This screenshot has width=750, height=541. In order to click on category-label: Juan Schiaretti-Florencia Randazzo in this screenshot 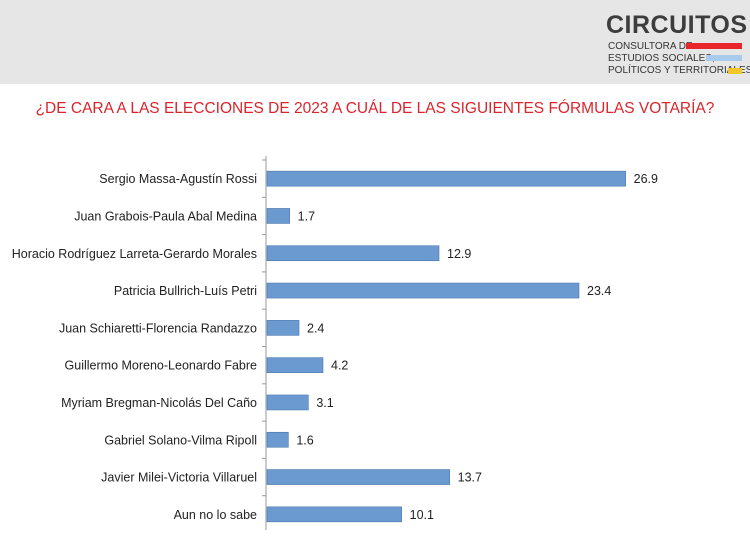, I will do `click(158, 328)`.